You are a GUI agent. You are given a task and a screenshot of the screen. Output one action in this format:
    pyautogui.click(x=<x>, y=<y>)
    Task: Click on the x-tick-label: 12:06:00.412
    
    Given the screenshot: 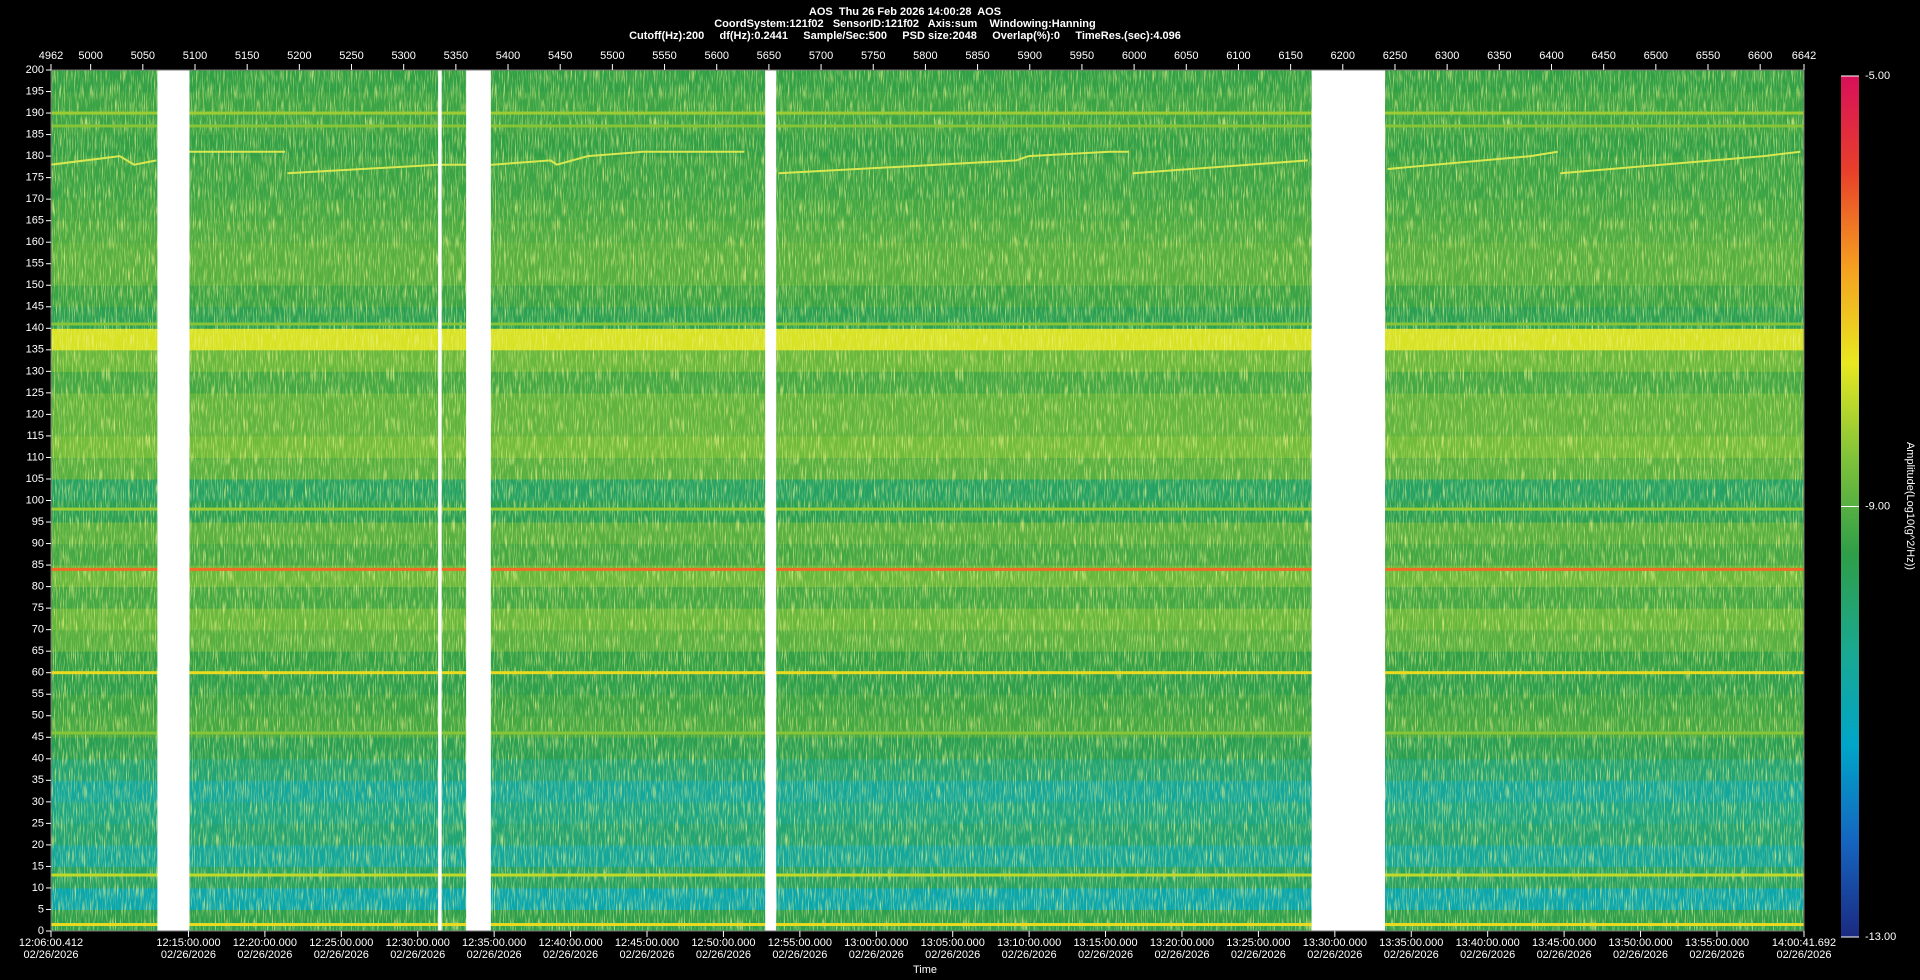 What is the action you would take?
    pyautogui.click(x=51, y=943)
    